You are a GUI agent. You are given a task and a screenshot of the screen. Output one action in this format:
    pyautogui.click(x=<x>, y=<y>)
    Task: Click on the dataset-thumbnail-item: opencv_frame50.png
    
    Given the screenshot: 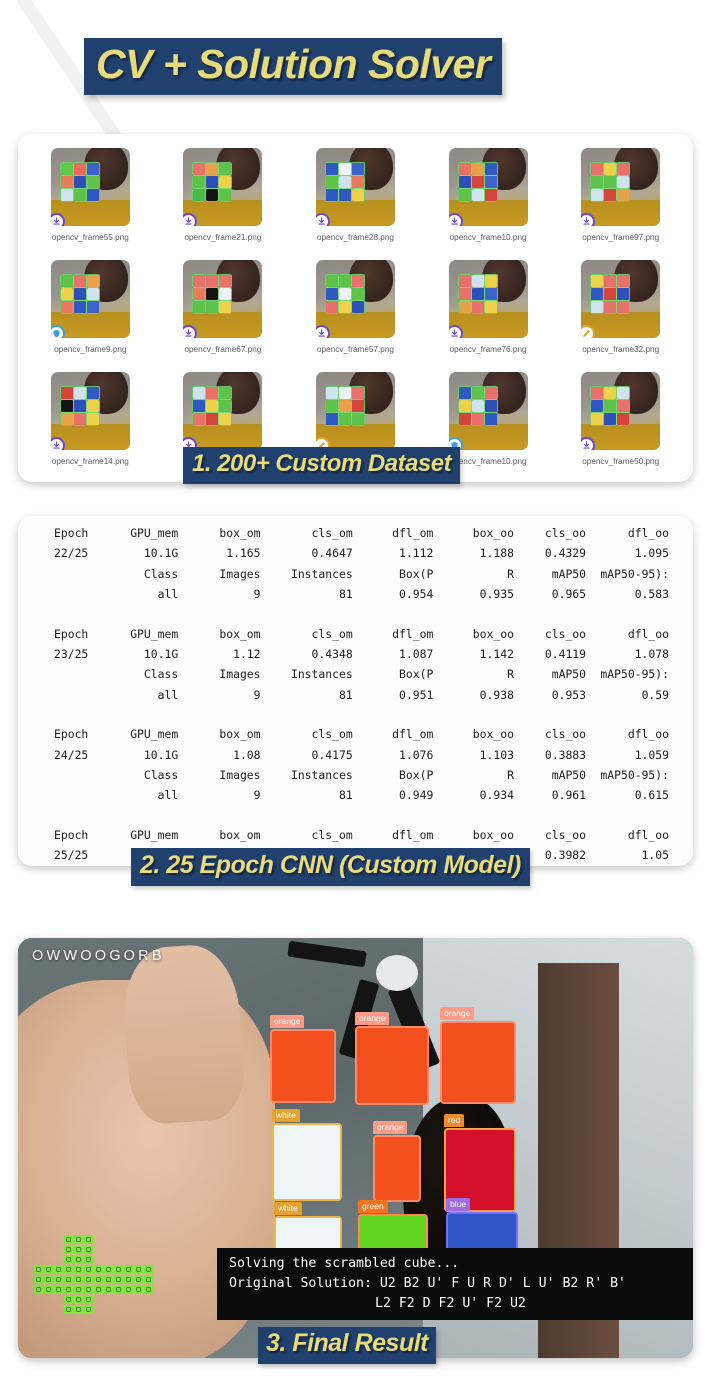 What is the action you would take?
    pyautogui.click(x=620, y=426)
    